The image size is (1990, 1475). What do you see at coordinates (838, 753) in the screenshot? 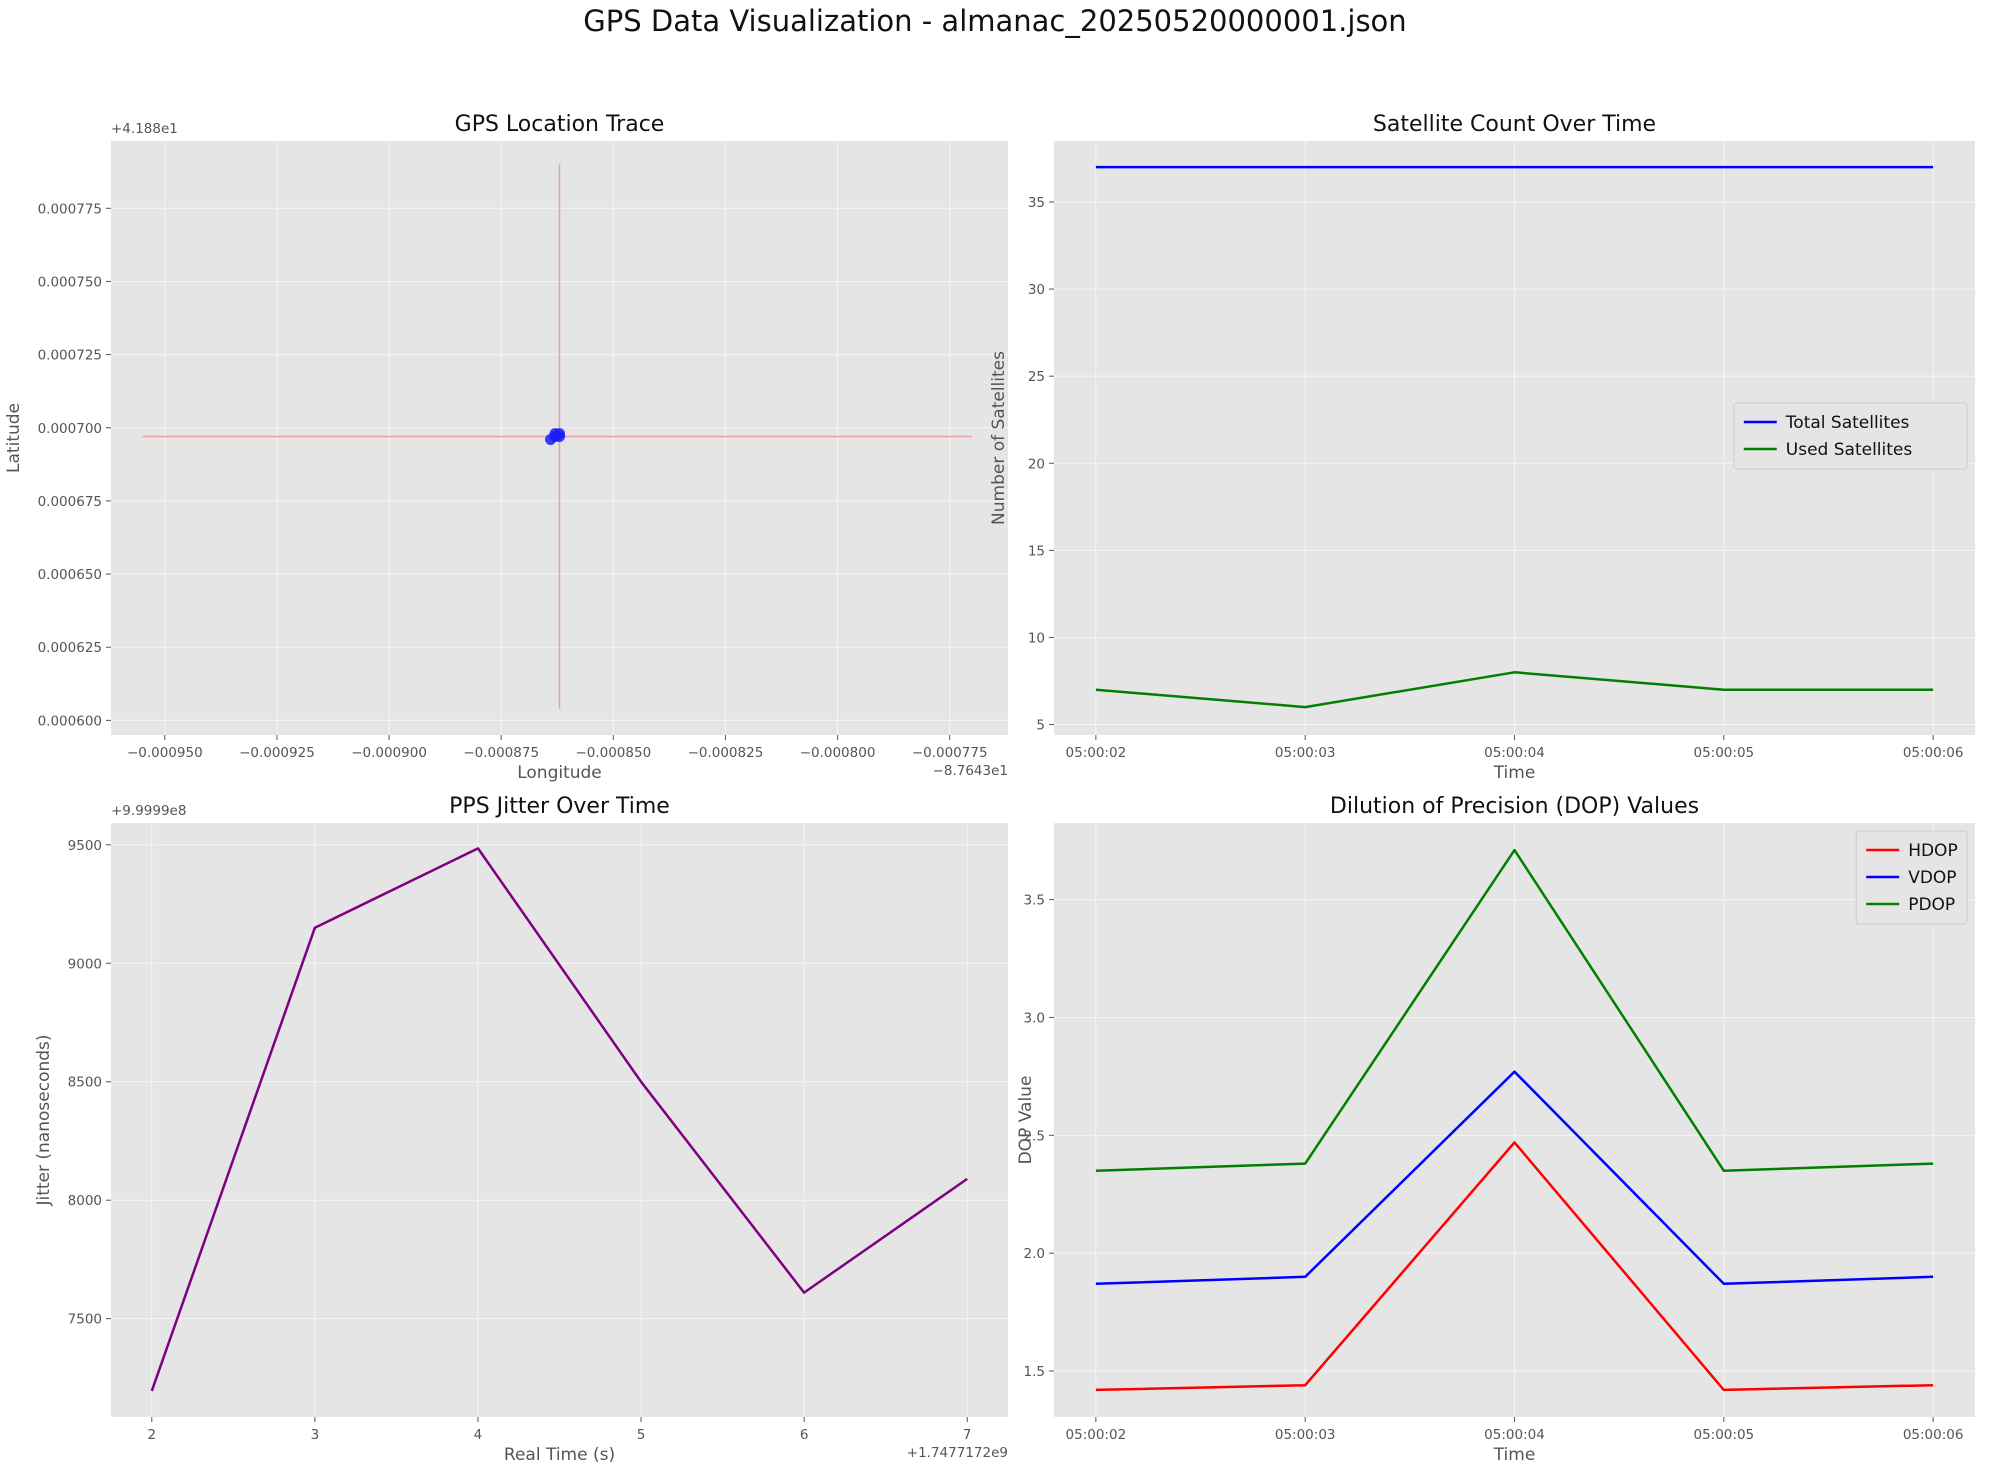
I see `gps-trace-x-tick-label: −0.000800` at bounding box center [838, 753].